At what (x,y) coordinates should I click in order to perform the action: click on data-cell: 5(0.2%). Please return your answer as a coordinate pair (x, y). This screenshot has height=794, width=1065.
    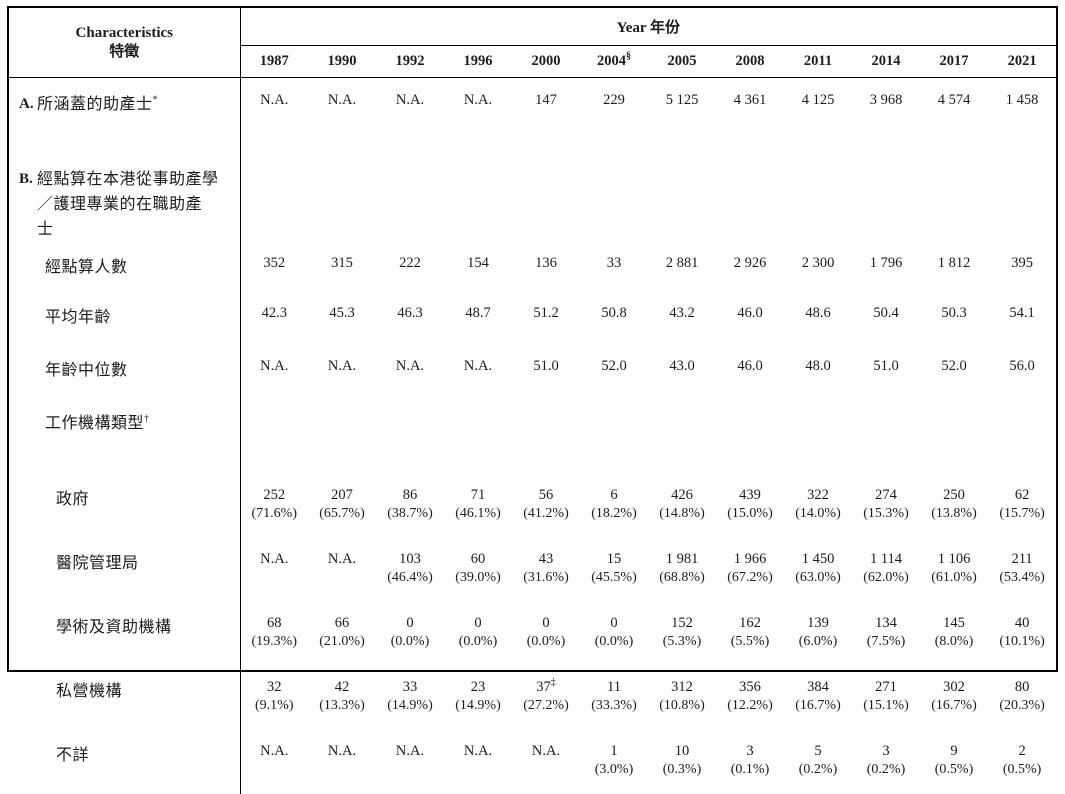
    Looking at the image, I should click on (818, 764).